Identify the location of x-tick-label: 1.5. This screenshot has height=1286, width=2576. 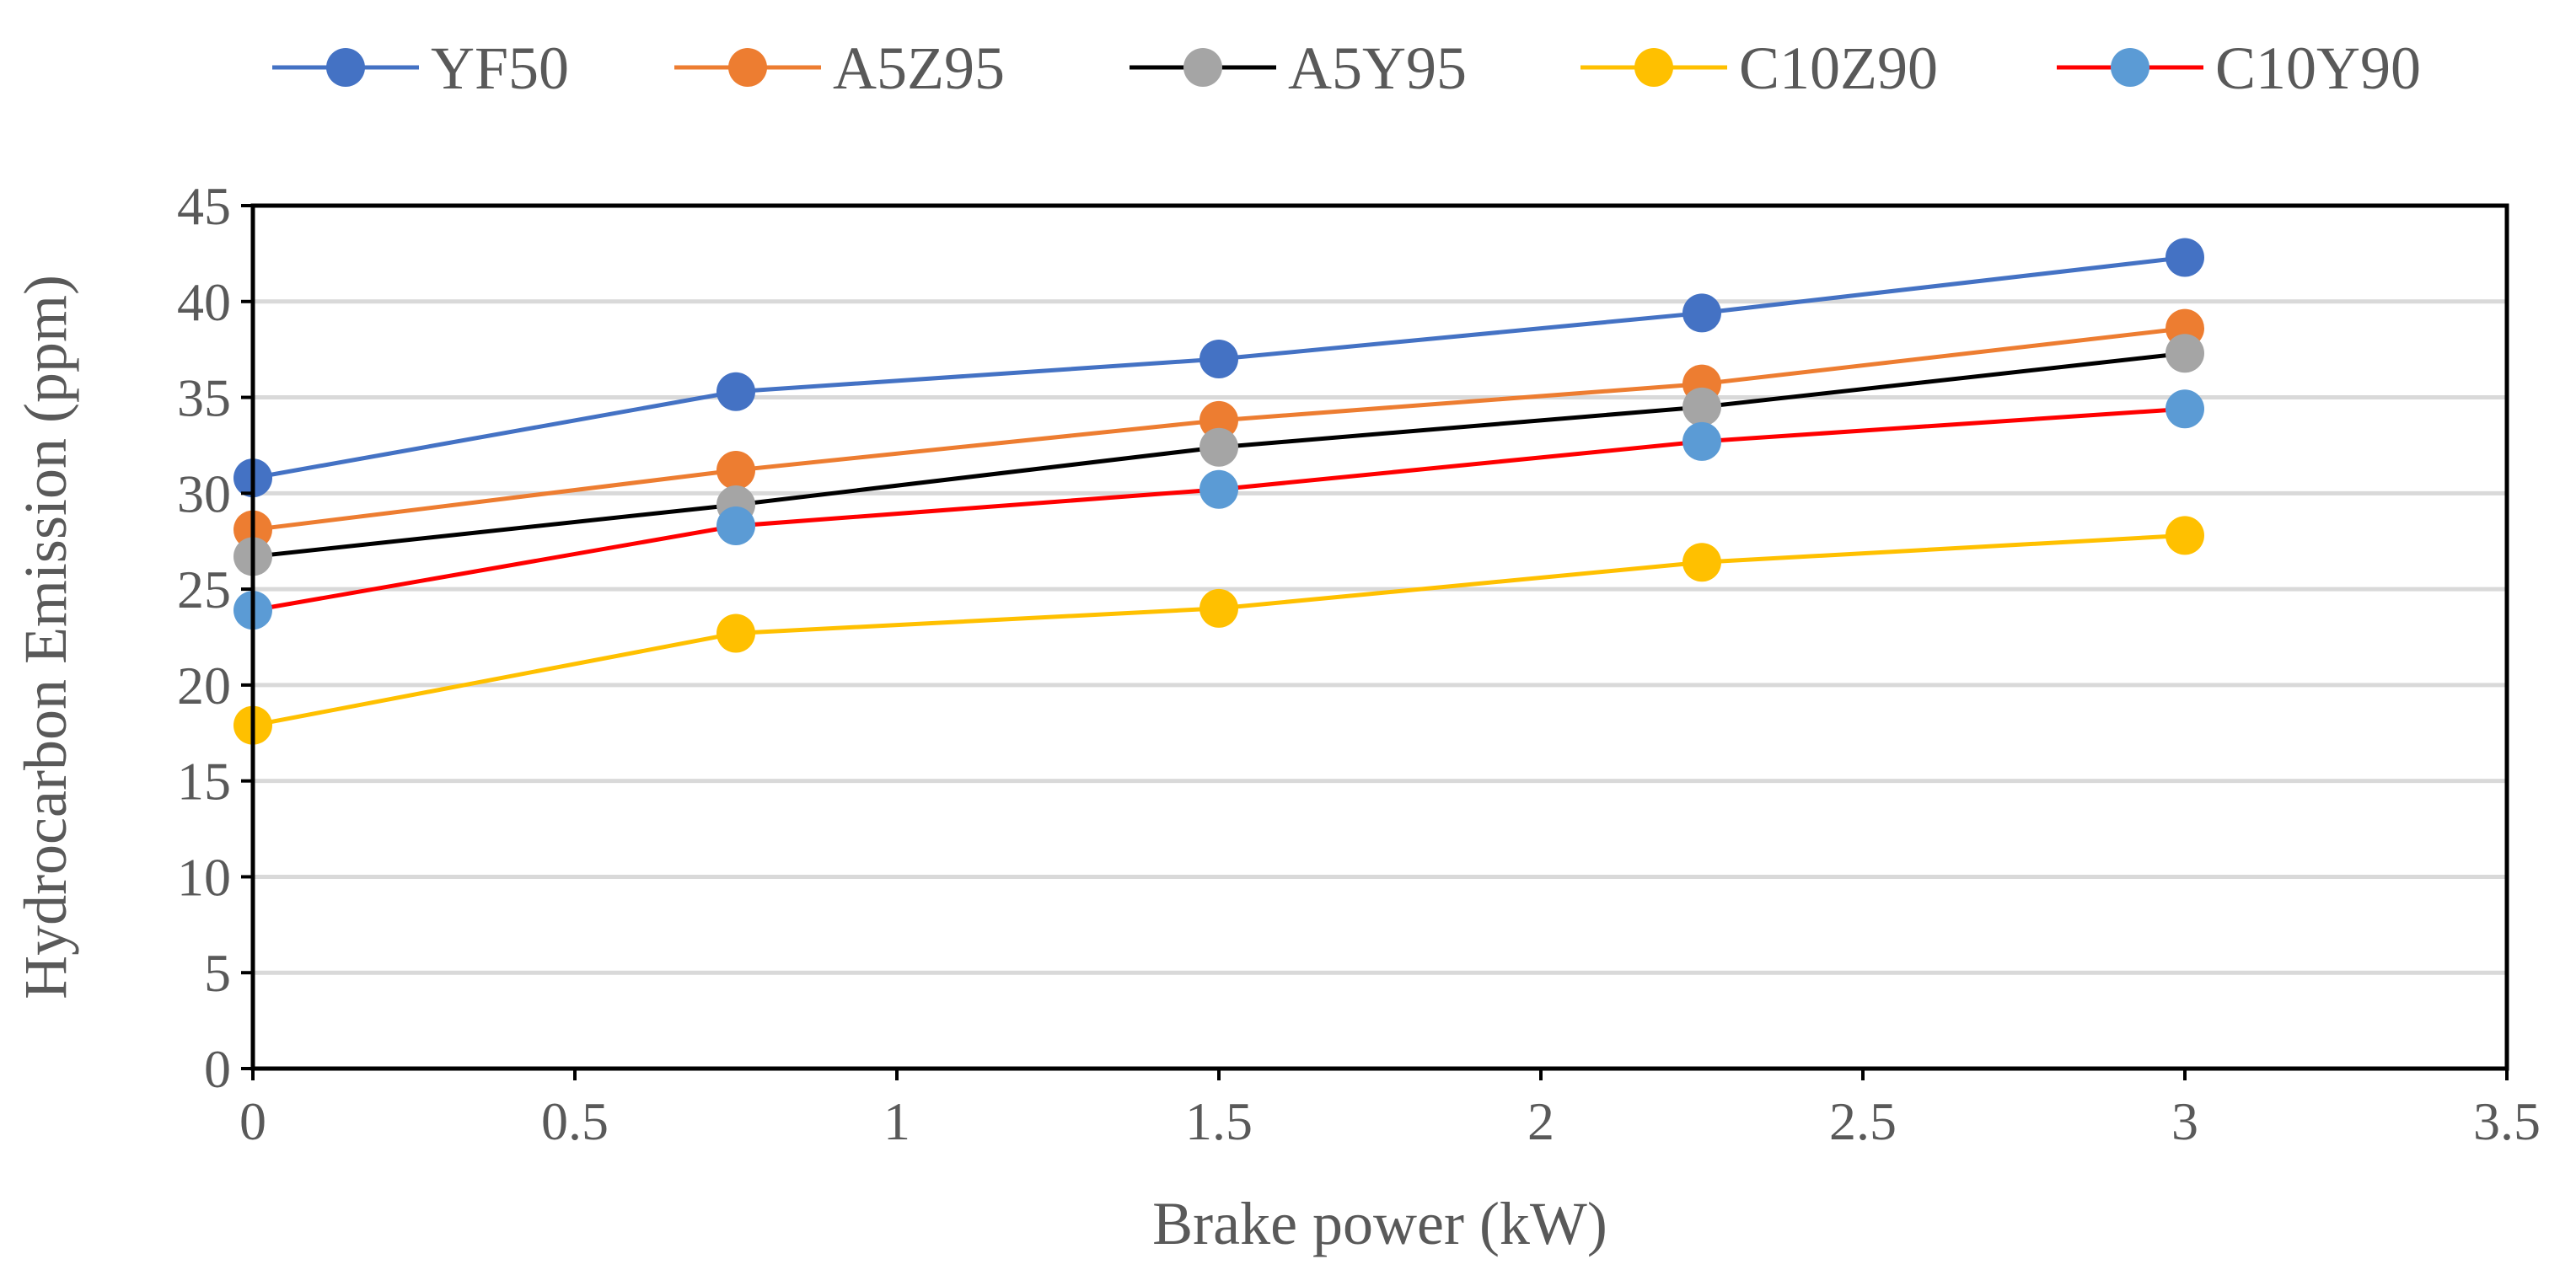
(1219, 1121).